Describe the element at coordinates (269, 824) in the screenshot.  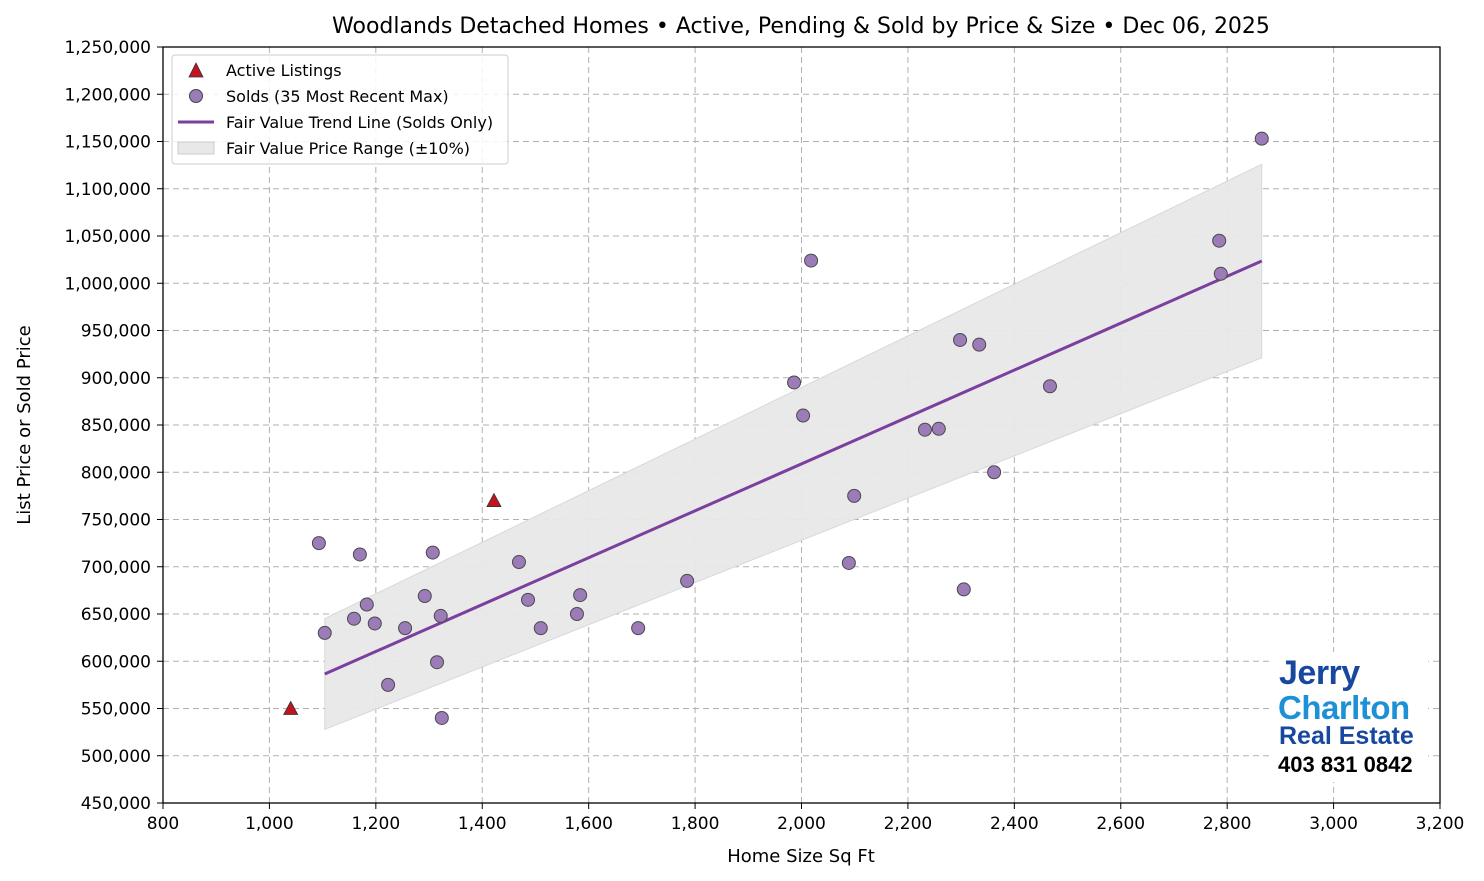
I see `x-tick-label: 1,000` at that location.